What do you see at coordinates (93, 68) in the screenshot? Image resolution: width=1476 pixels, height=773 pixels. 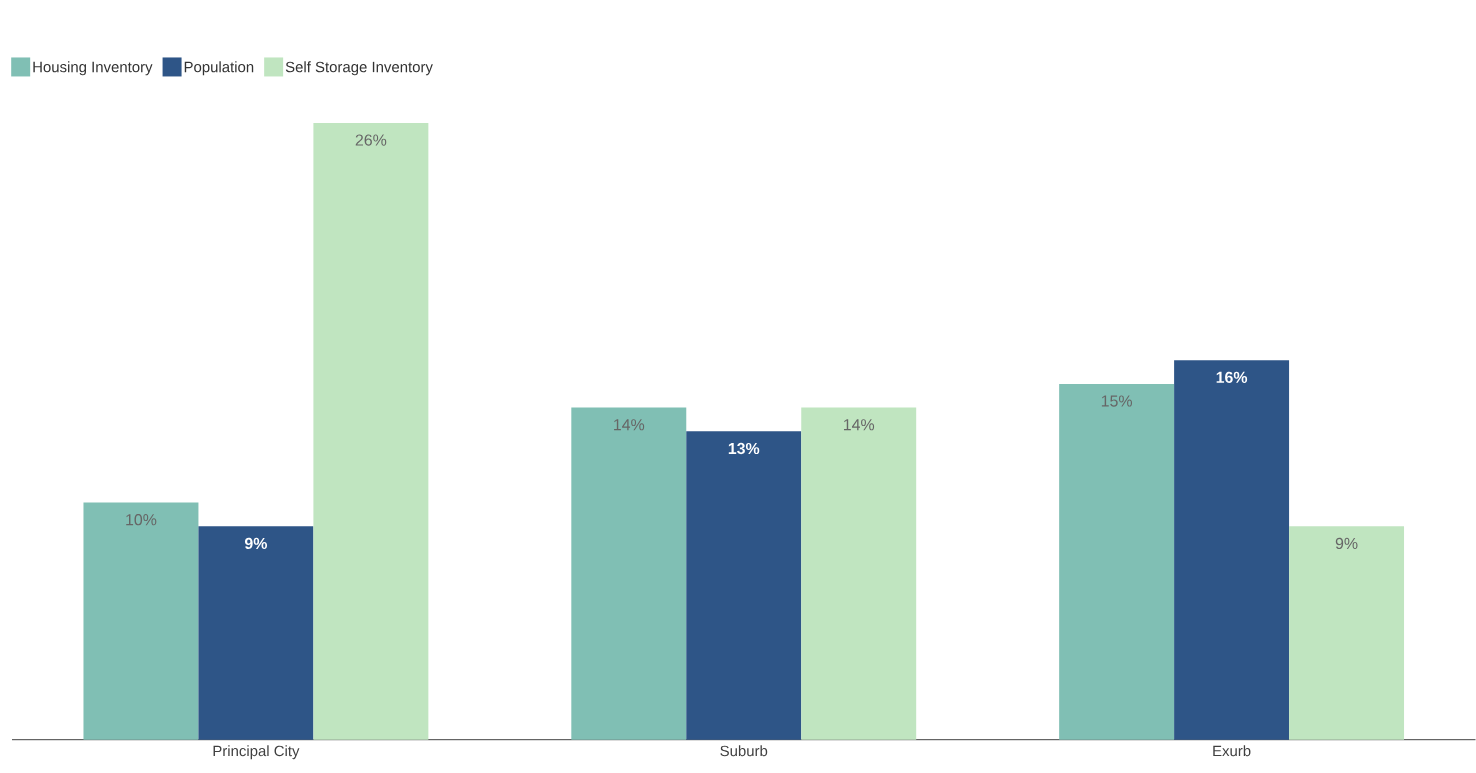 I see `legend-label: Housing Inventory` at bounding box center [93, 68].